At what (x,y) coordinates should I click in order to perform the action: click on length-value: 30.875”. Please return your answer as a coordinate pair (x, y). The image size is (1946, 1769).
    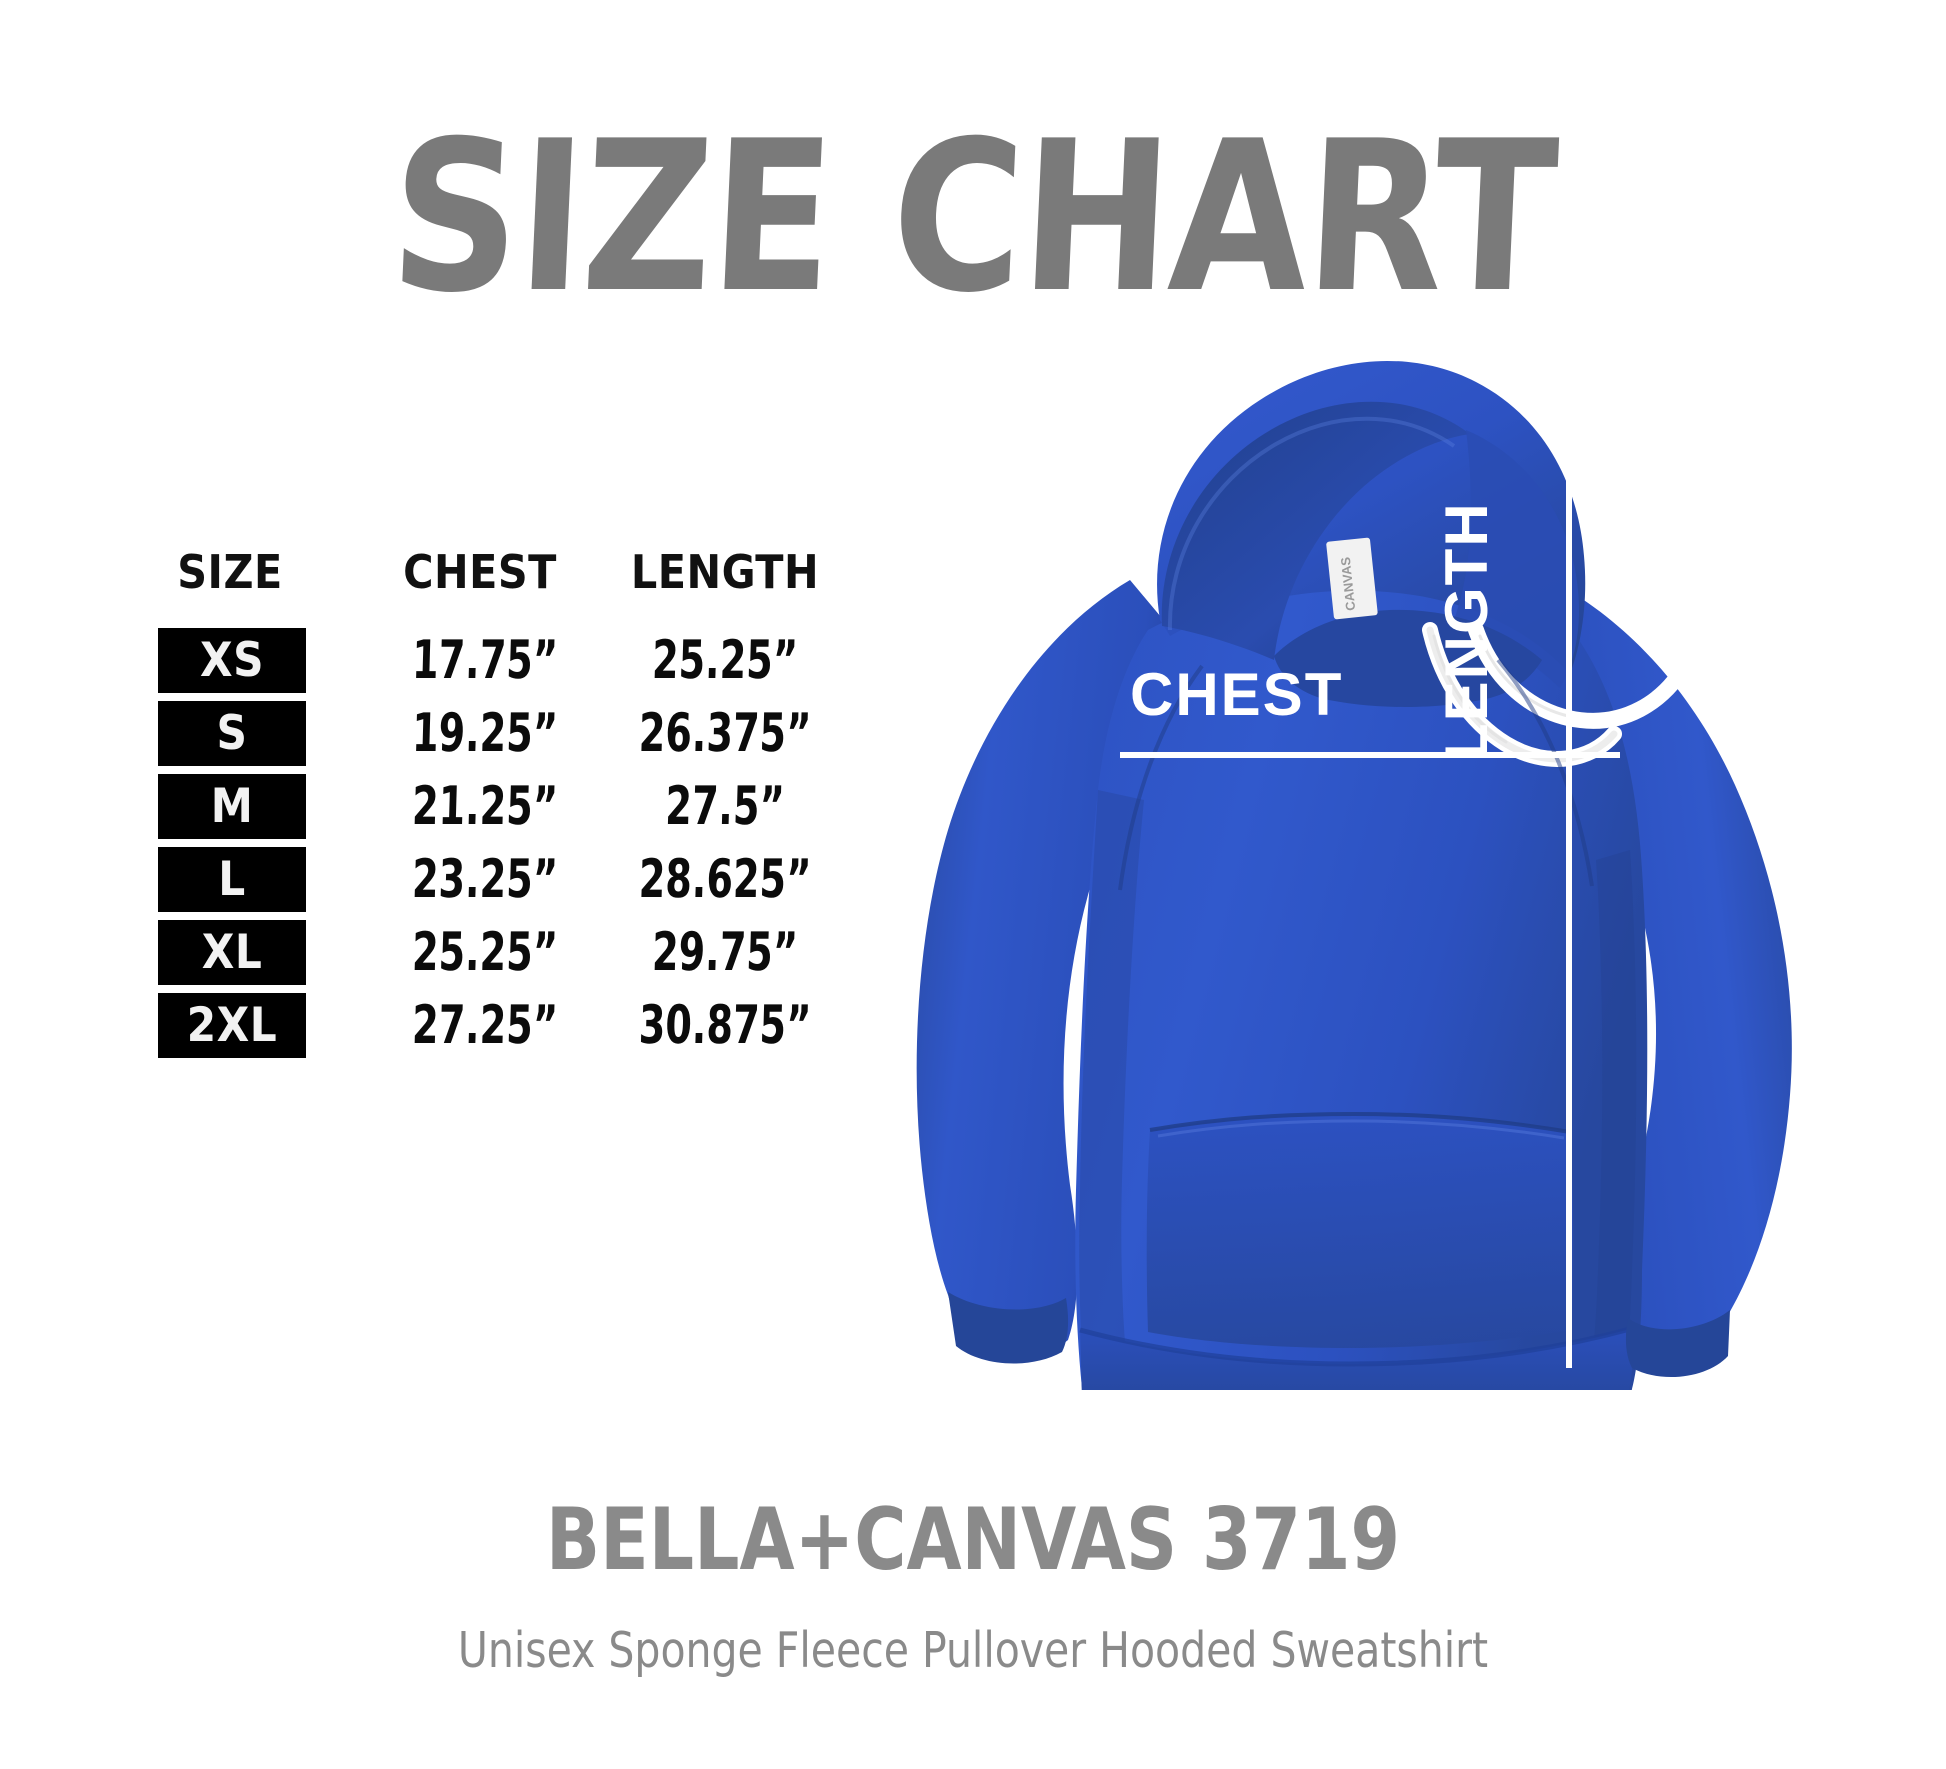
    Looking at the image, I should click on (725, 1025).